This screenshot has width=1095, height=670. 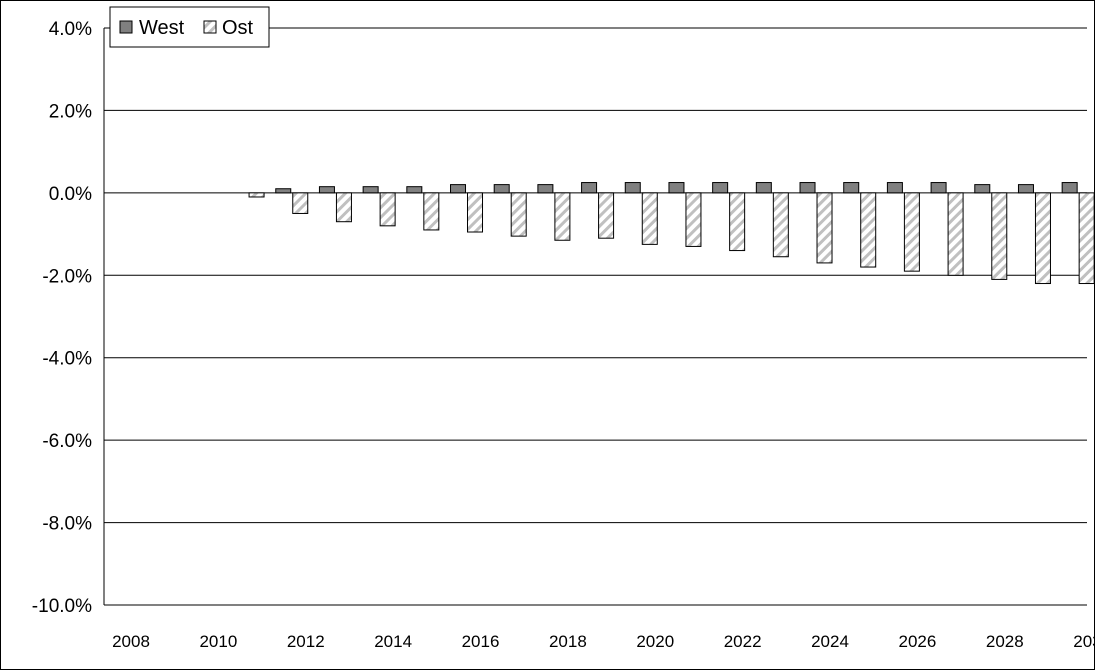 I want to click on legend-label-west: West, so click(x=162, y=28).